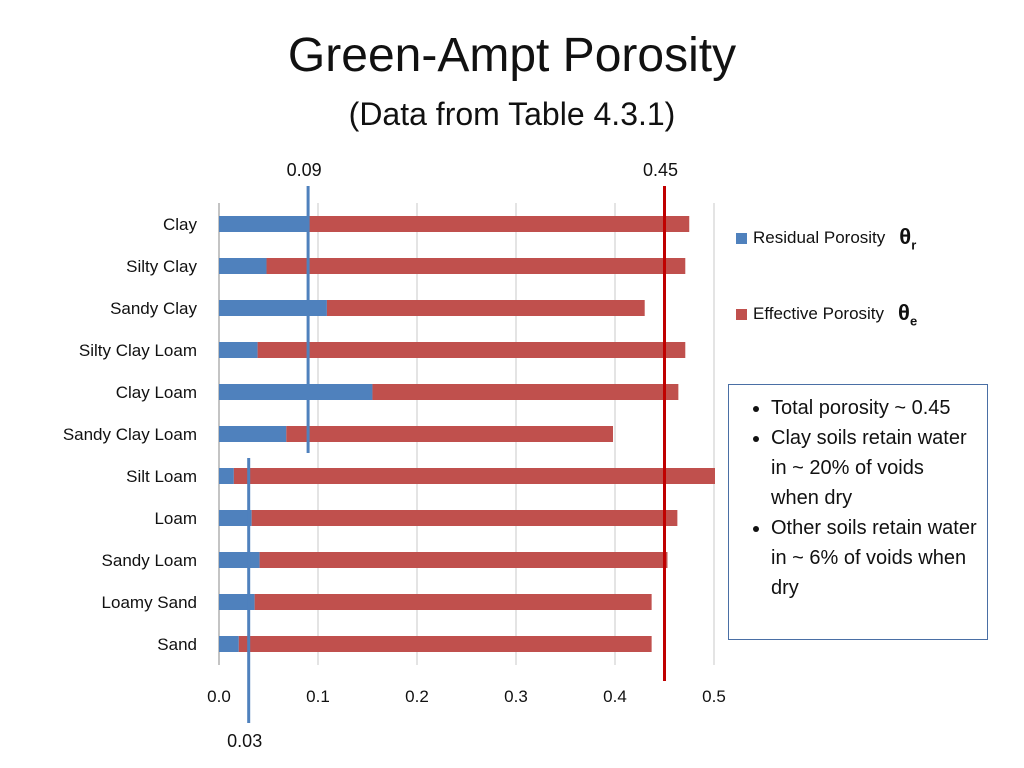 Image resolution: width=1024 pixels, height=768 pixels. Describe the element at coordinates (161, 266) in the screenshot. I see `y-tick-label: Silty Clay` at that location.